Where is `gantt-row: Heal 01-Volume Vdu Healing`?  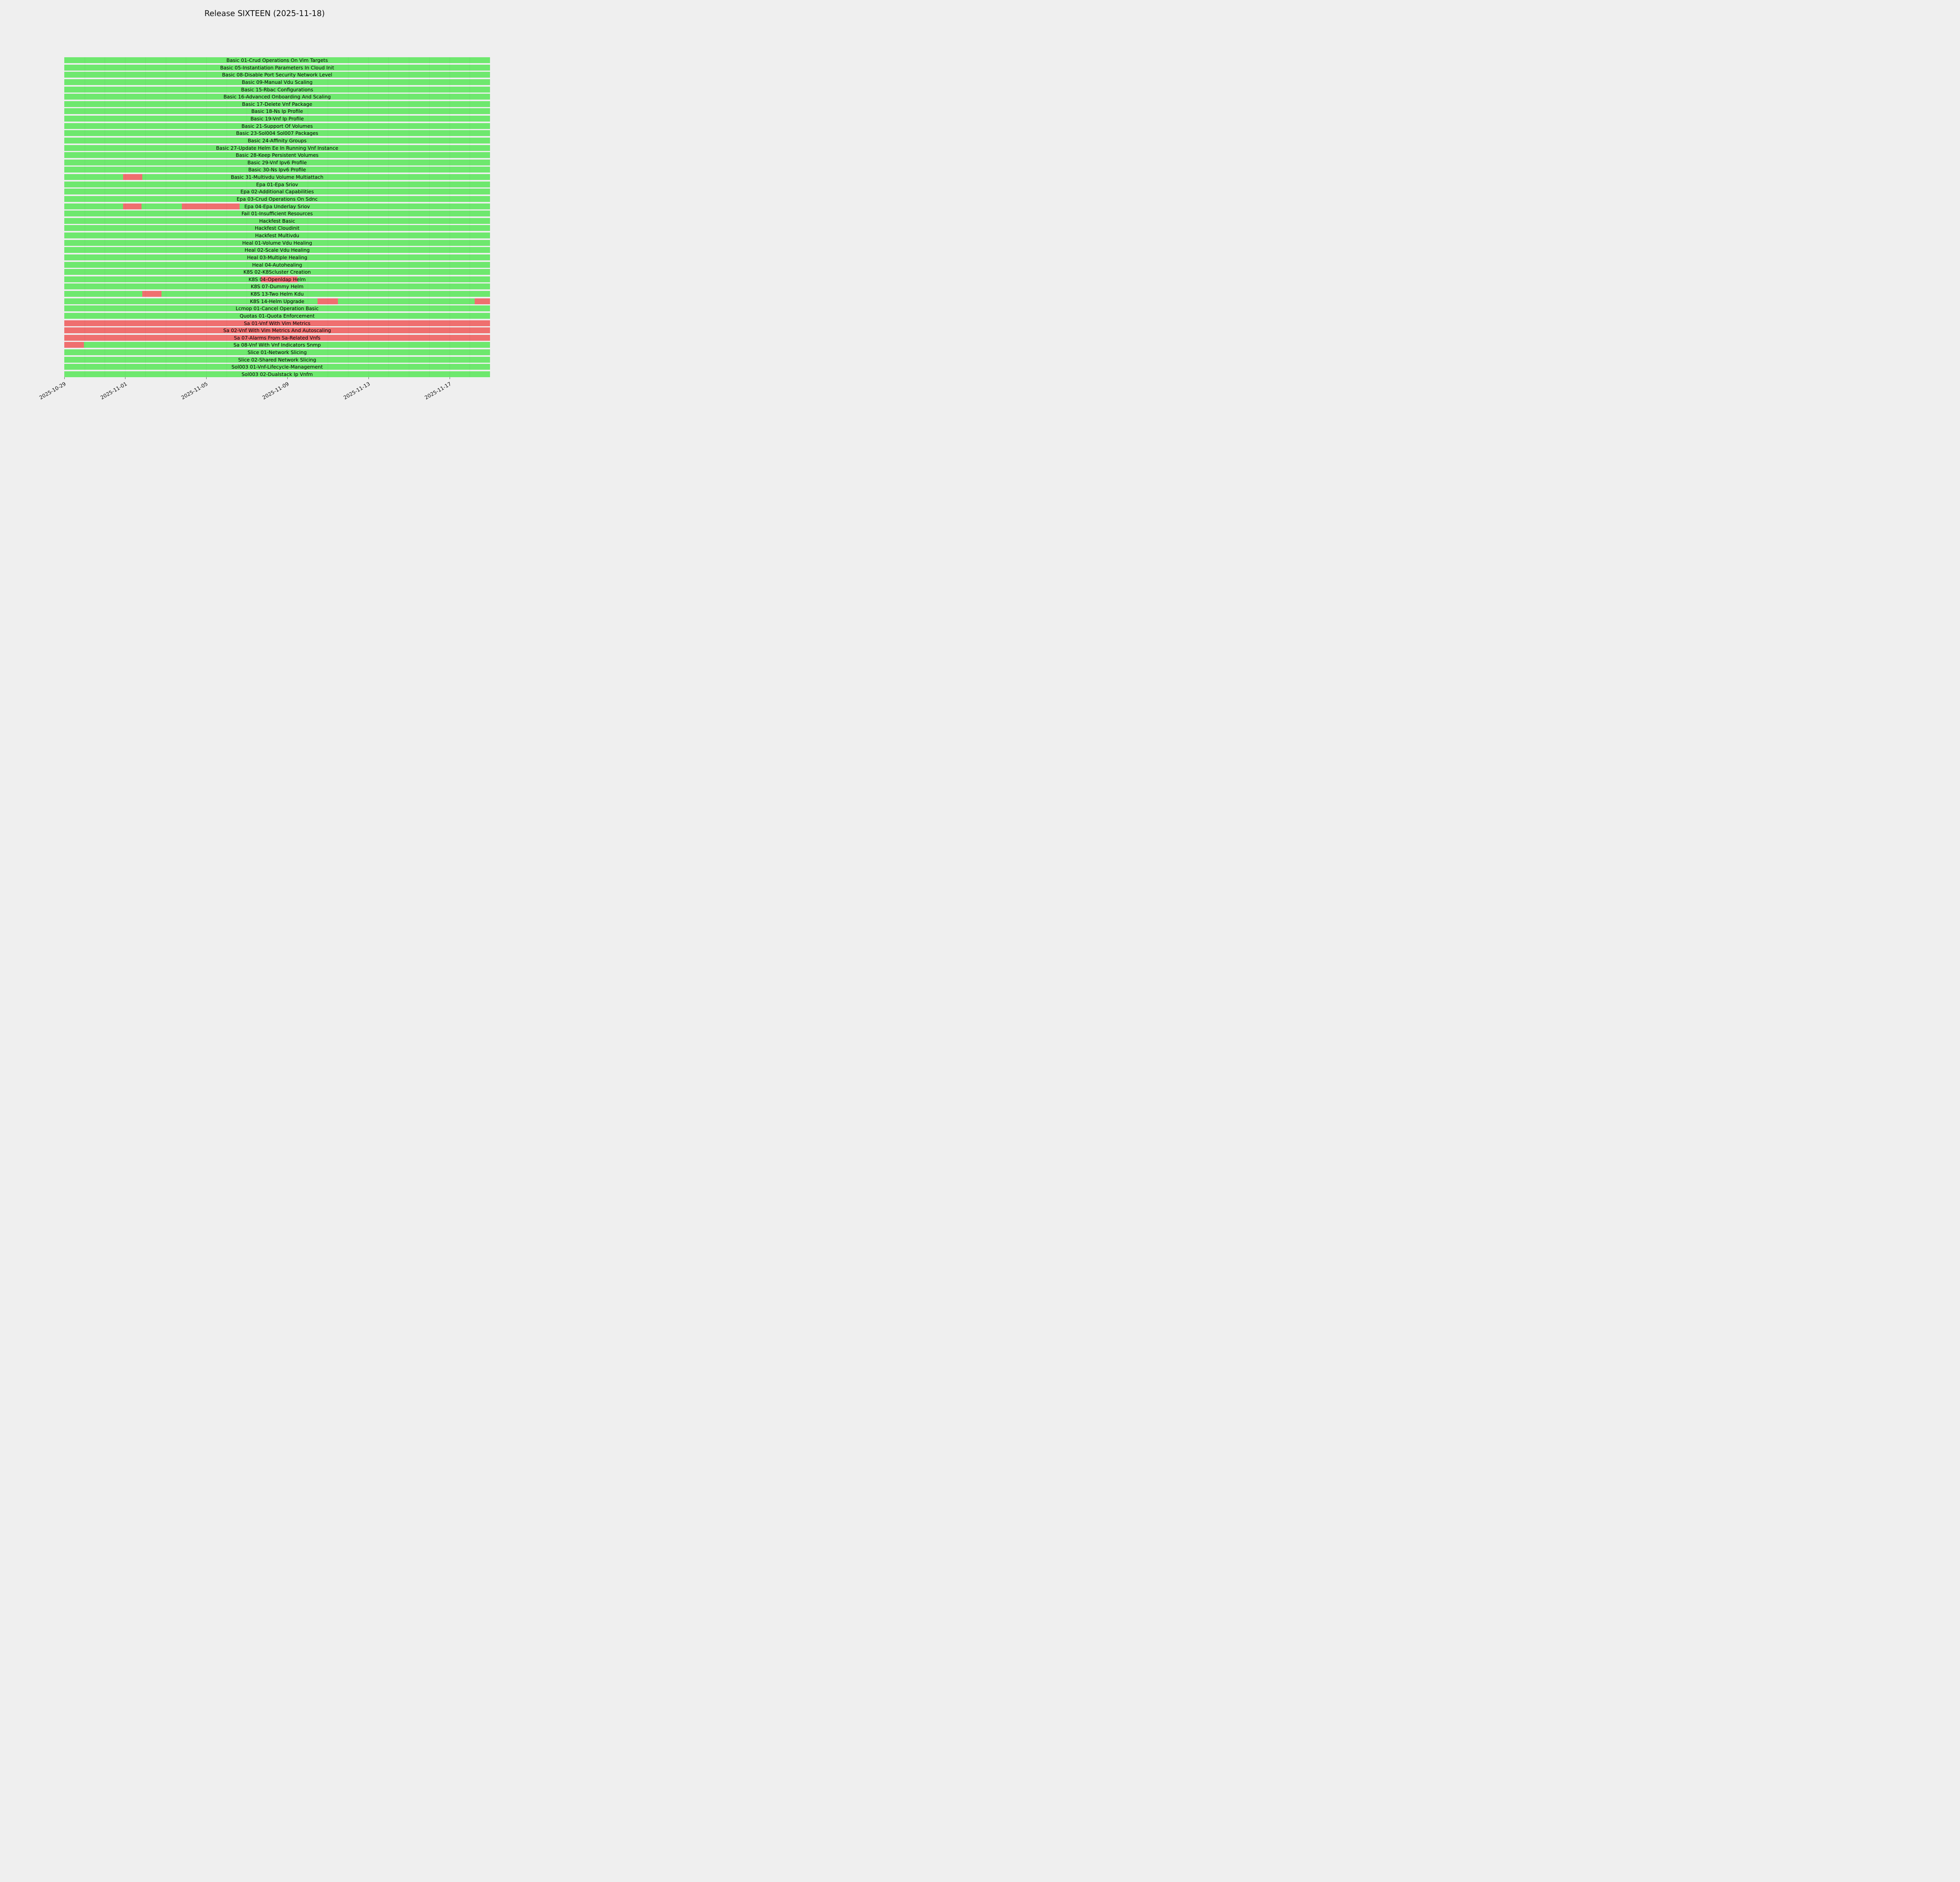 gantt-row: Heal 01-Volume Vdu Healing is located at coordinates (277, 243).